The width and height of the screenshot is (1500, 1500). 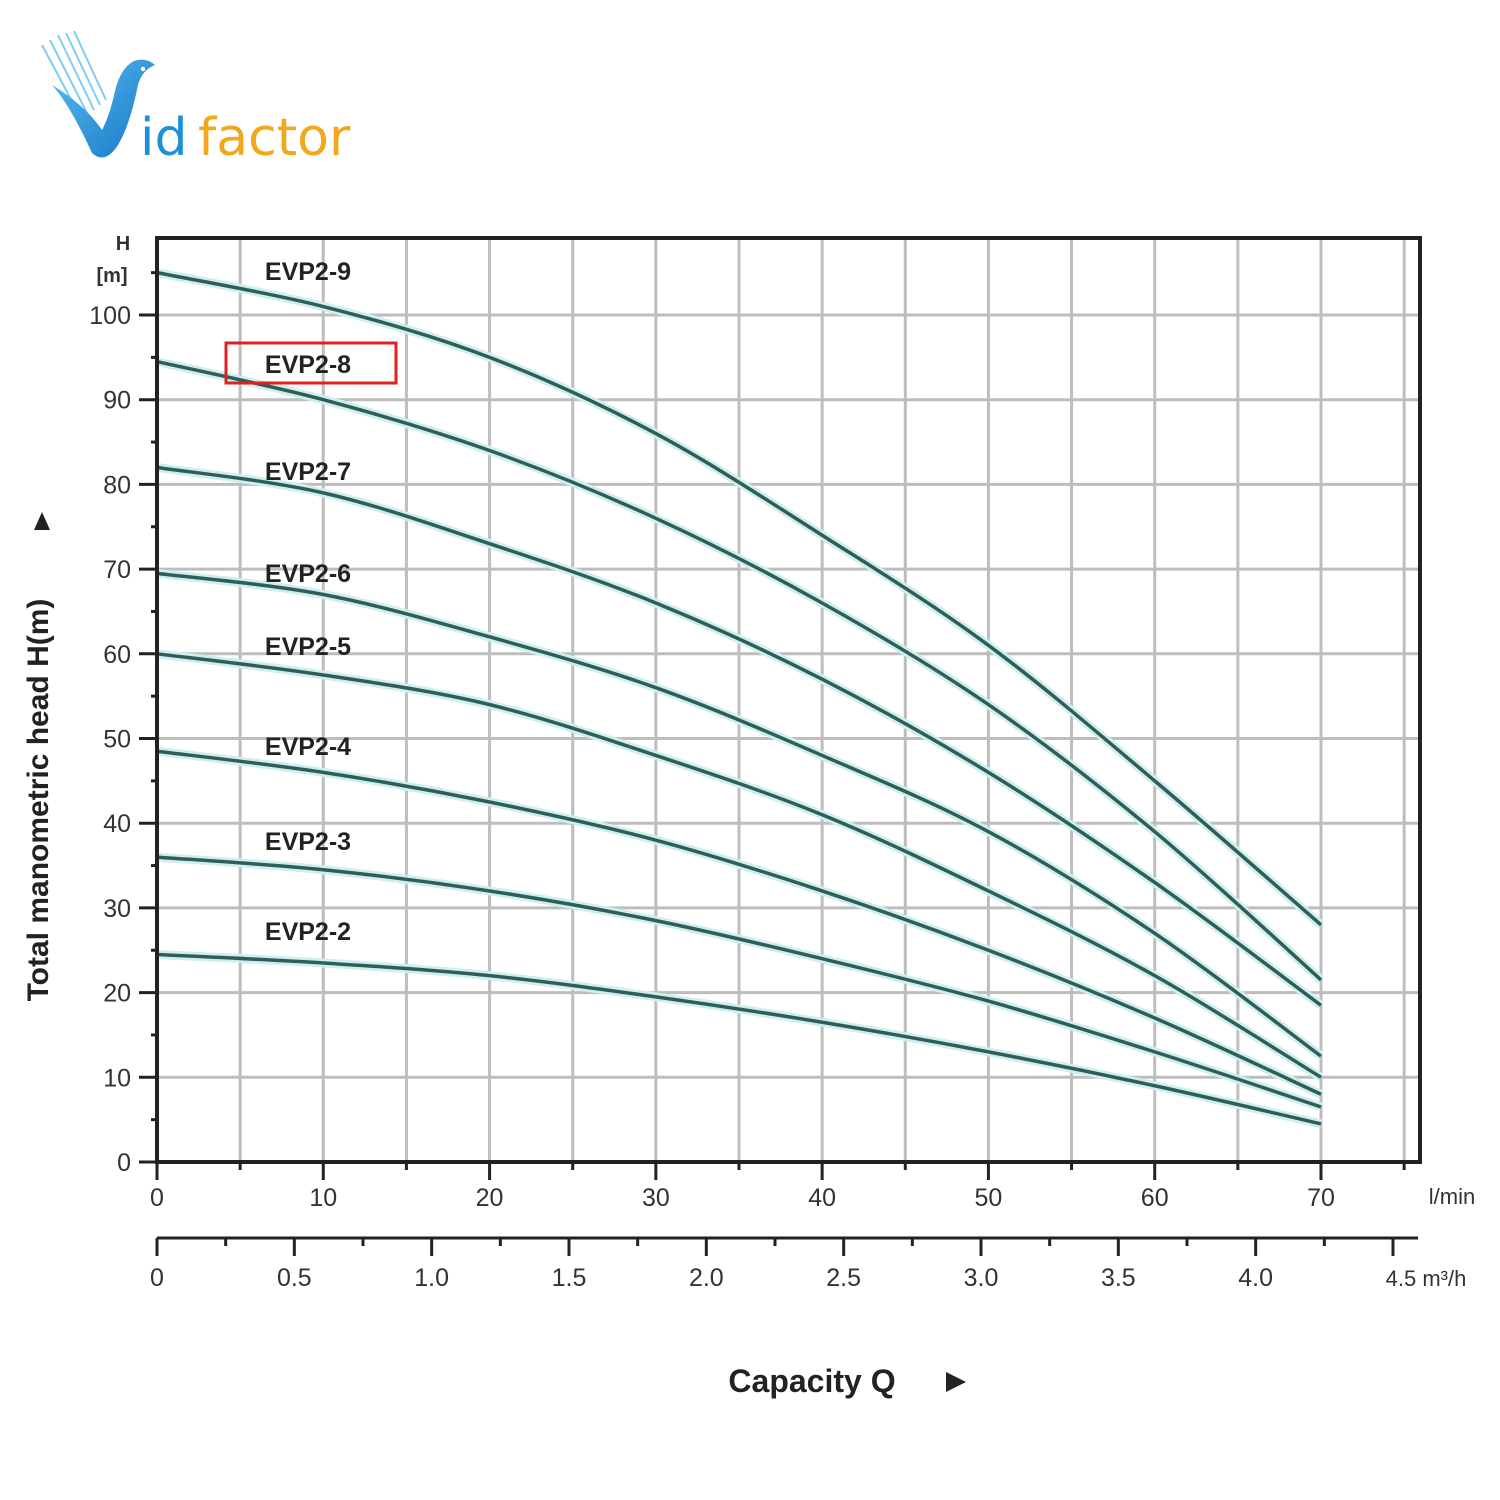 What do you see at coordinates (308, 365) in the screenshot?
I see `series-label-evp2-8: EVP2-8` at bounding box center [308, 365].